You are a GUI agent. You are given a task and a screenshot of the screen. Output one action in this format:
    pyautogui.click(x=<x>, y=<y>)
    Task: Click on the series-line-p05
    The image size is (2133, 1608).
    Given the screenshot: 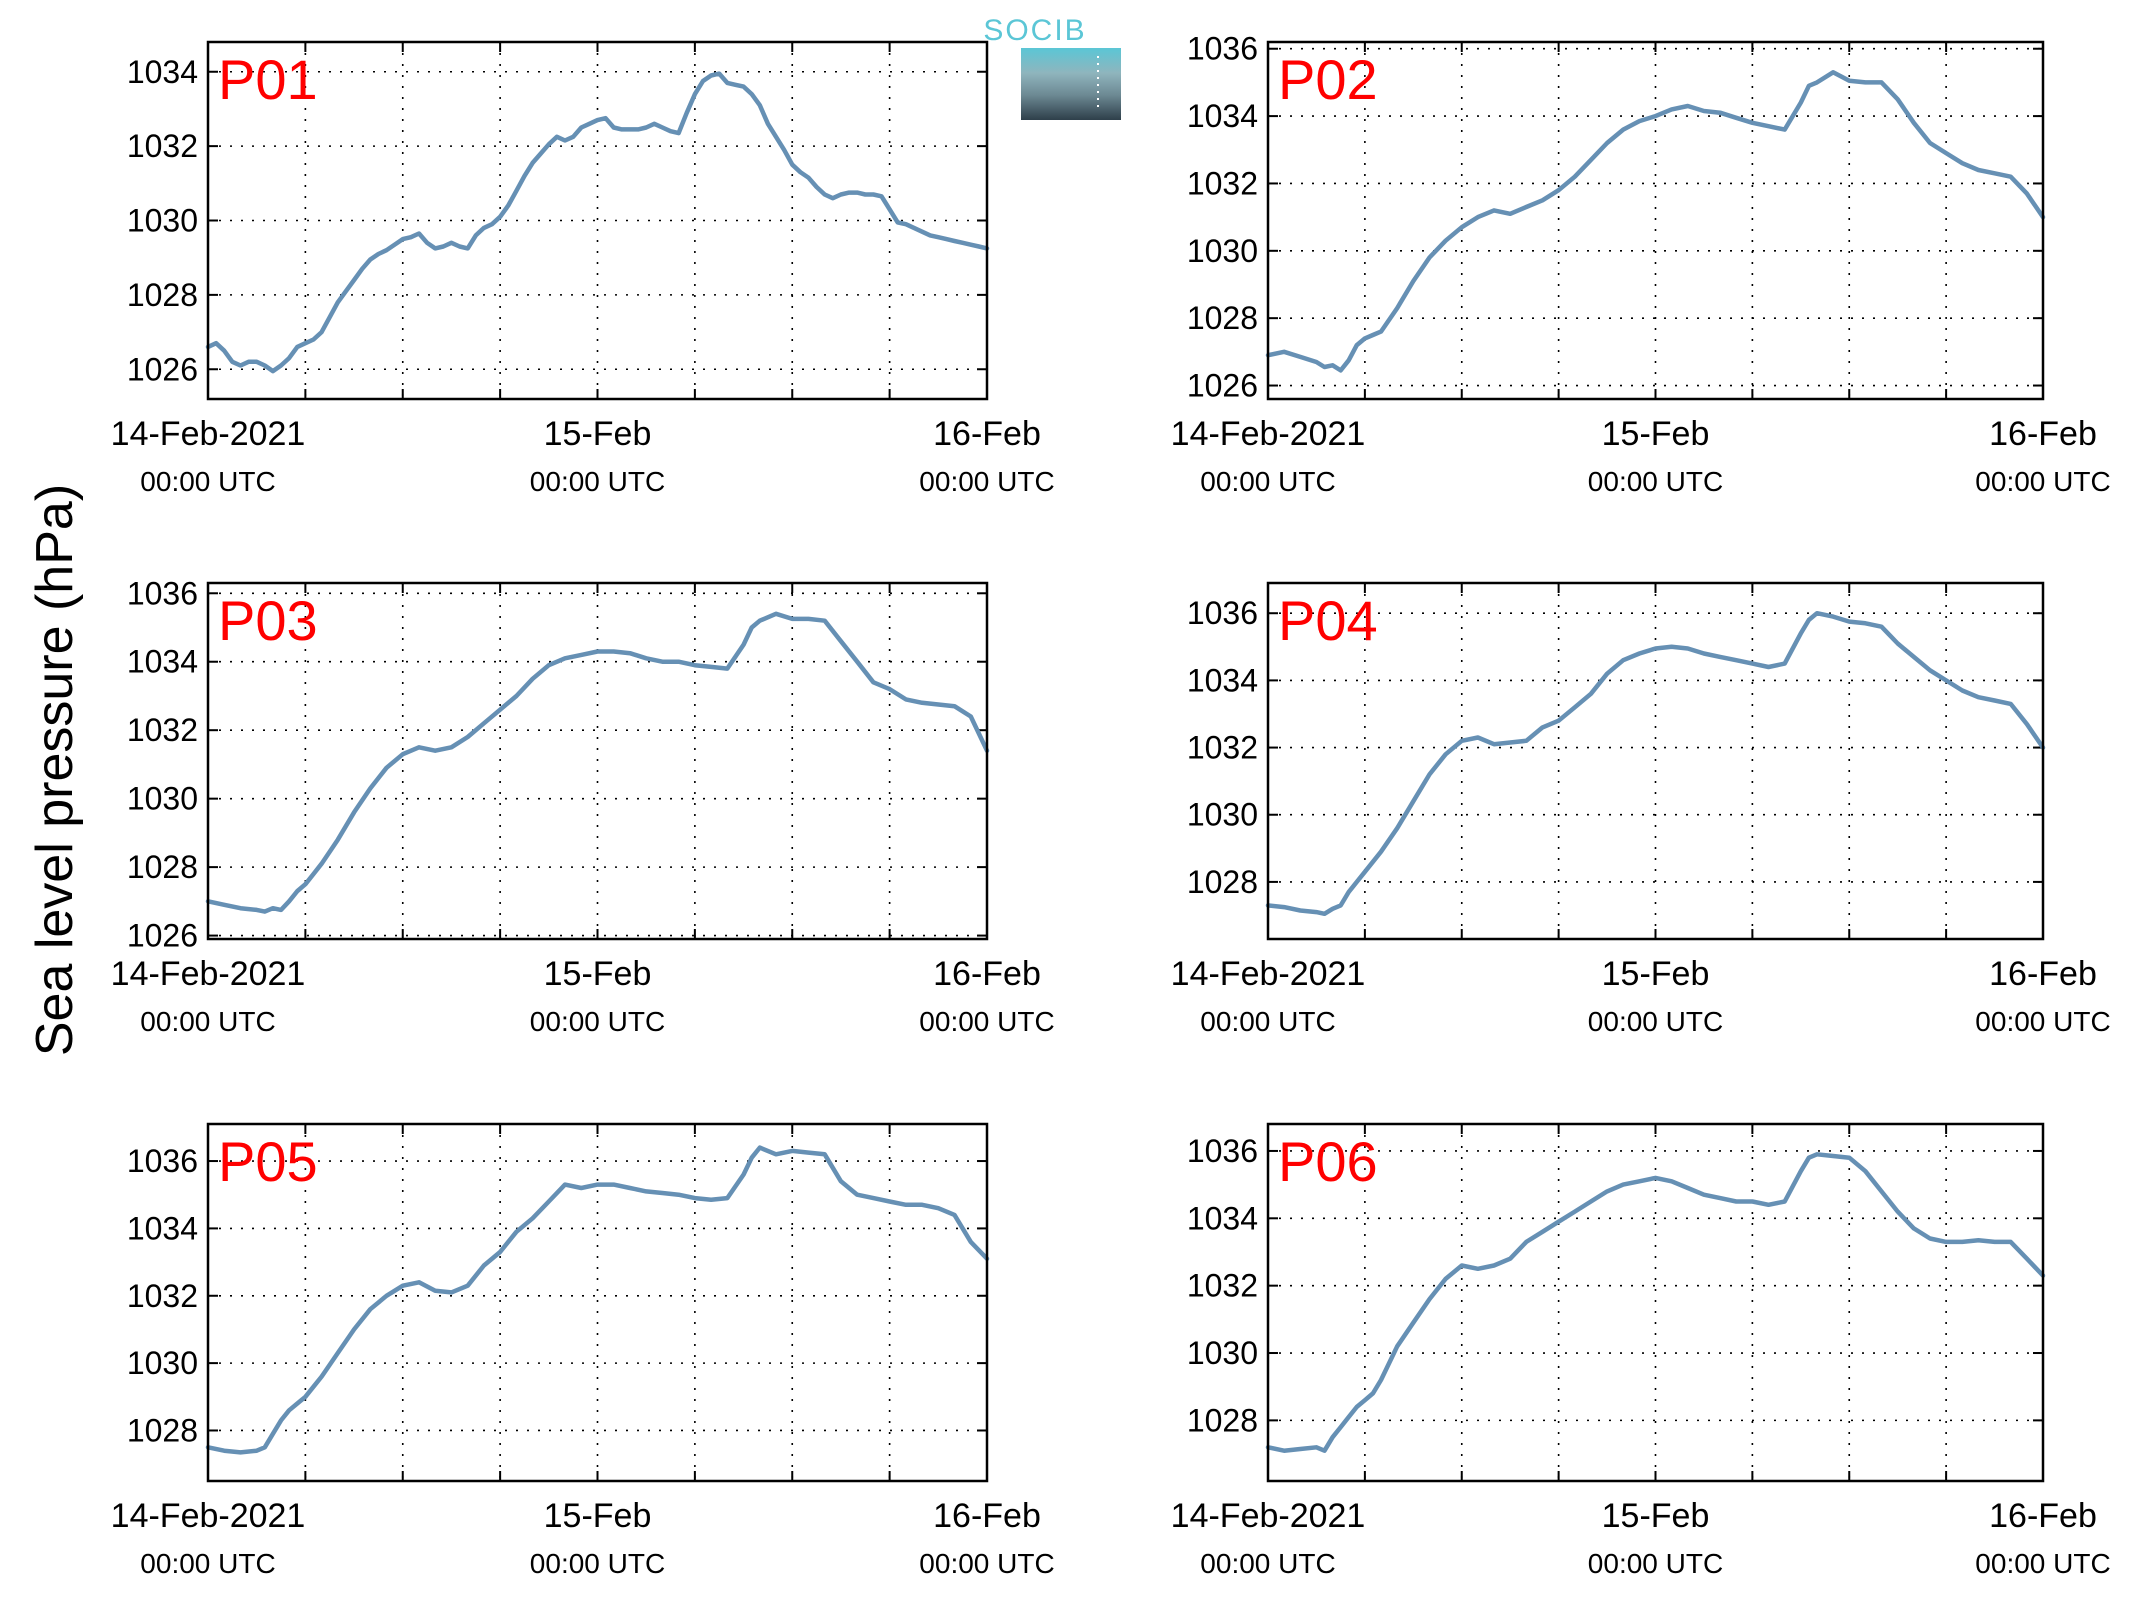 What is the action you would take?
    pyautogui.click(x=597, y=1300)
    